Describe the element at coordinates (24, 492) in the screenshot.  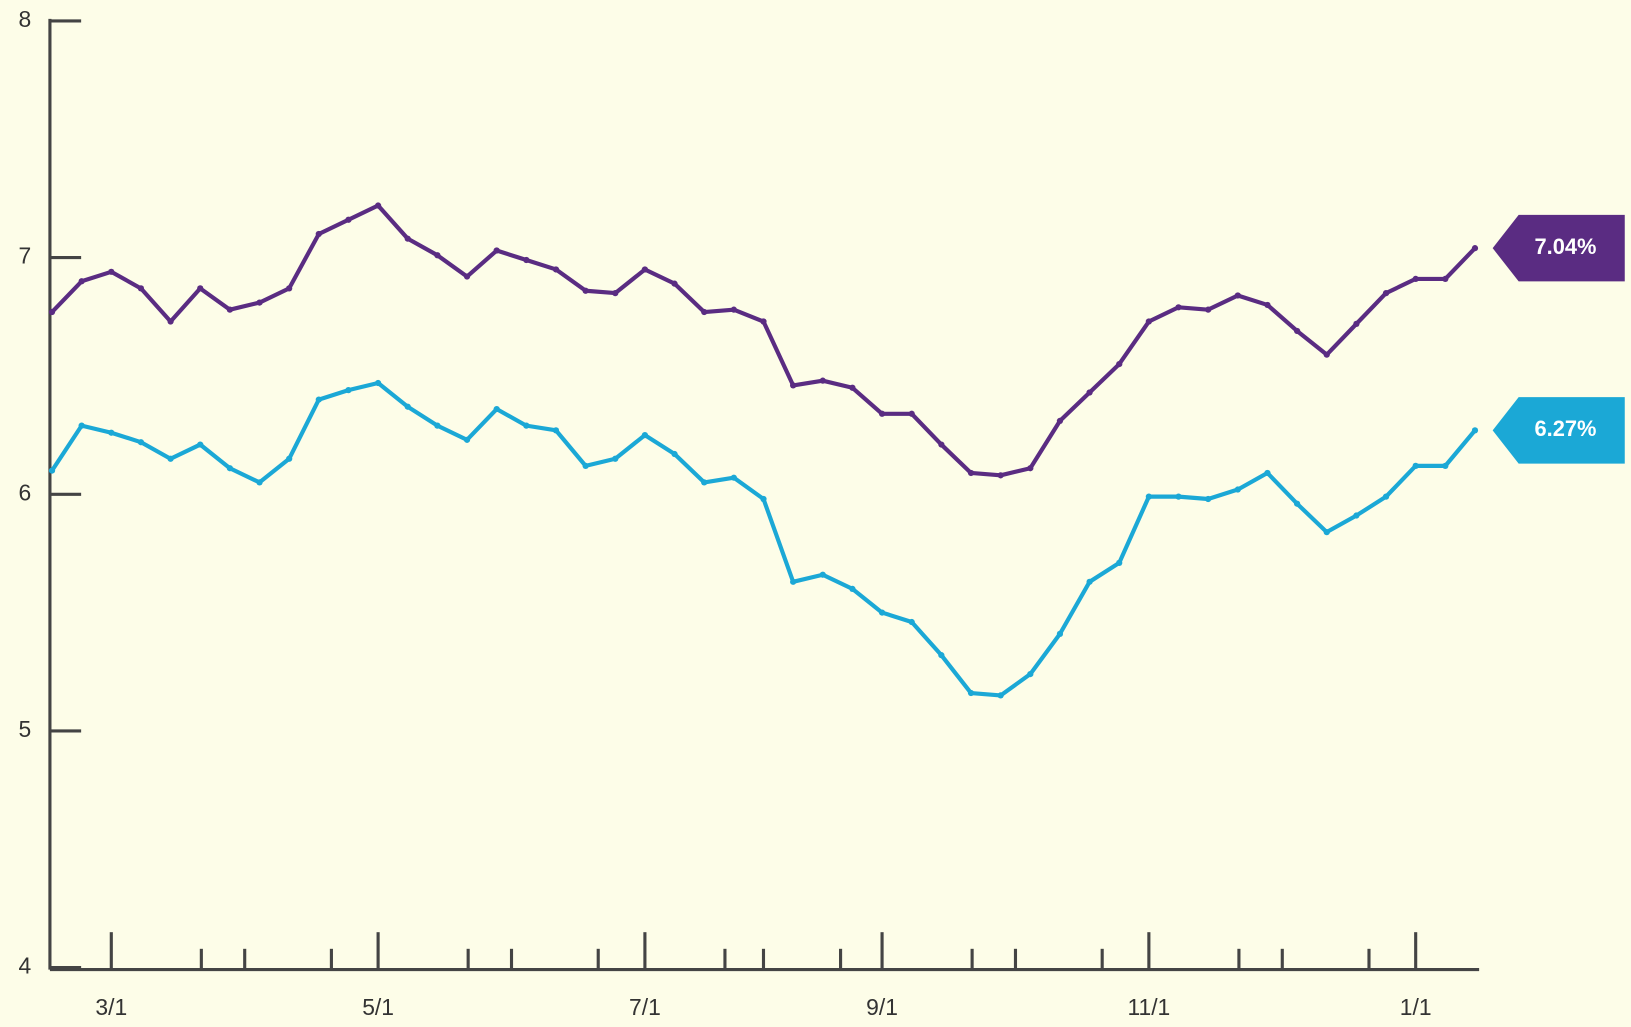
I see `y-tick-label: 6` at that location.